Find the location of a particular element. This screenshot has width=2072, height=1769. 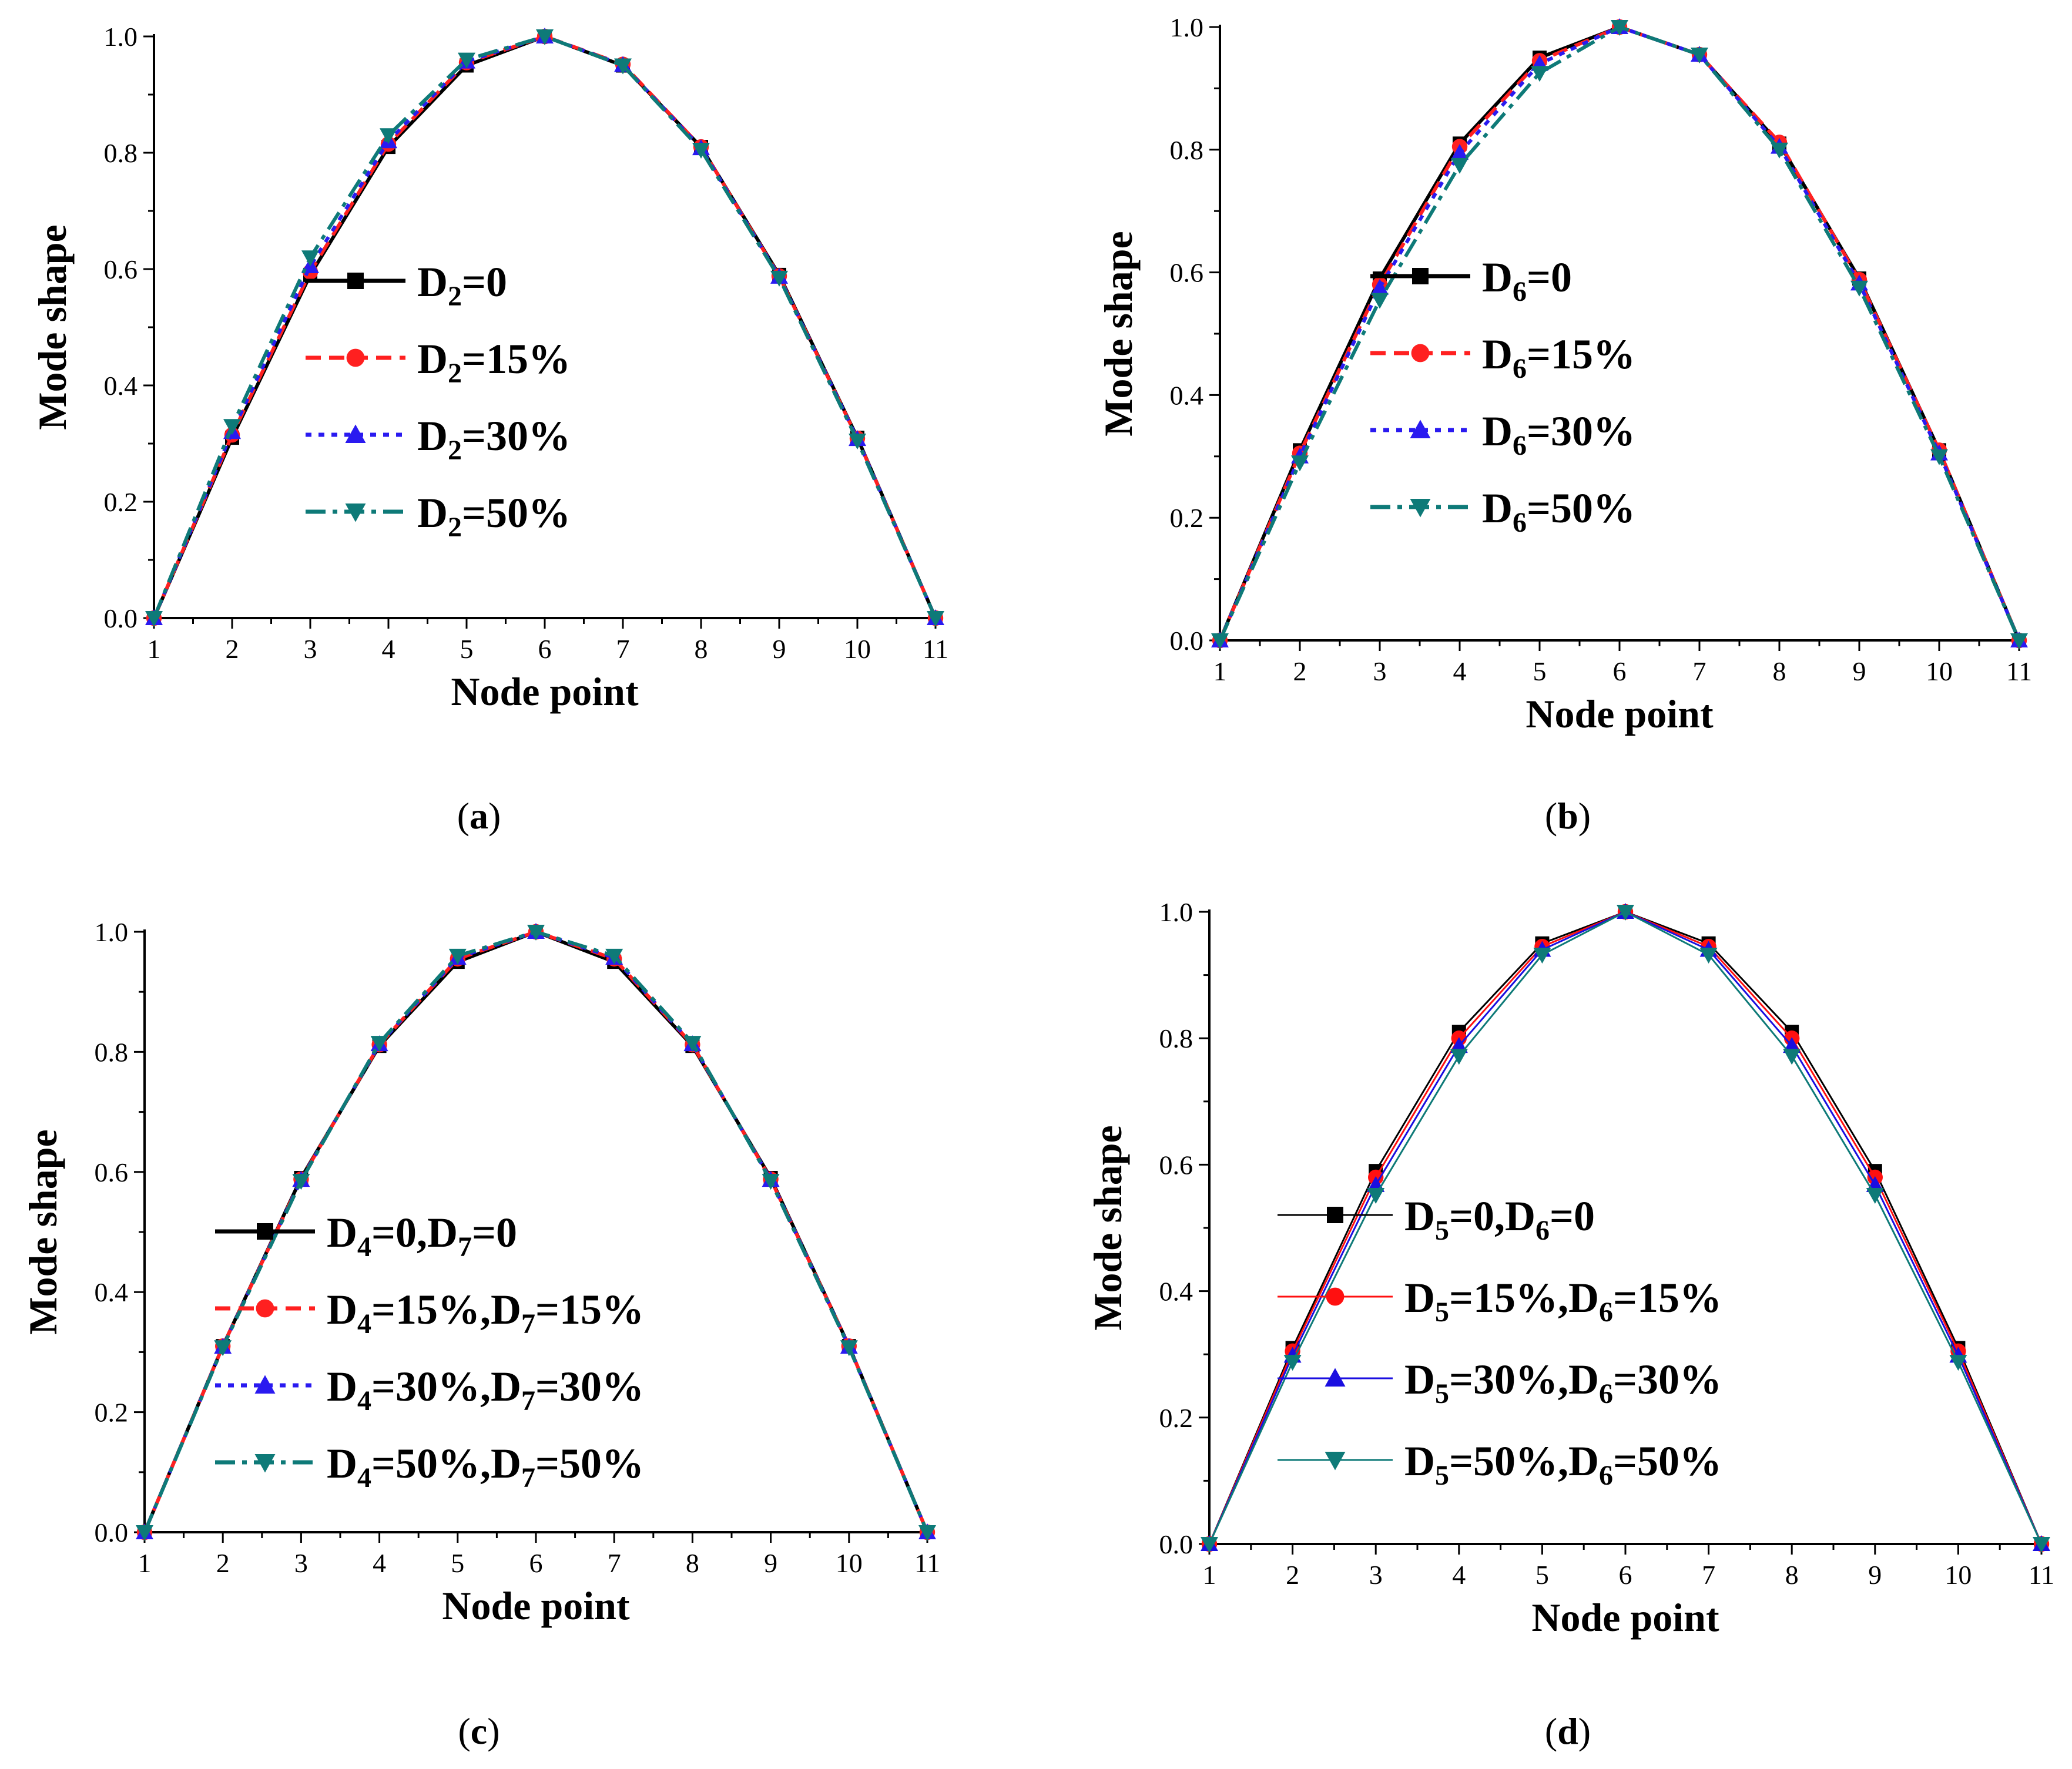

legend-label: D5=50%,D6=50% is located at coordinates (1563, 1464).